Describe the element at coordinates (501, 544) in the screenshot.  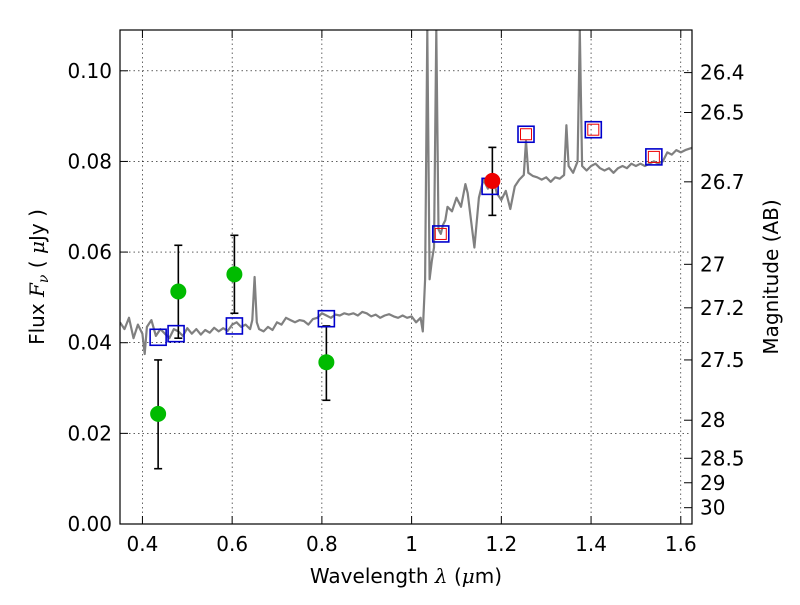
I see `x-tick-label: 1.2` at that location.